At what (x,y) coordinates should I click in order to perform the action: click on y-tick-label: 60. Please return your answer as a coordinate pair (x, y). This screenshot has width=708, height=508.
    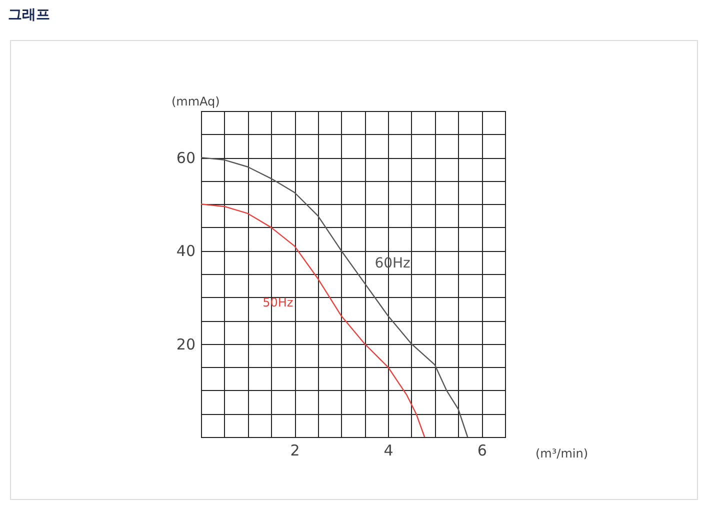
    Looking at the image, I should click on (186, 158).